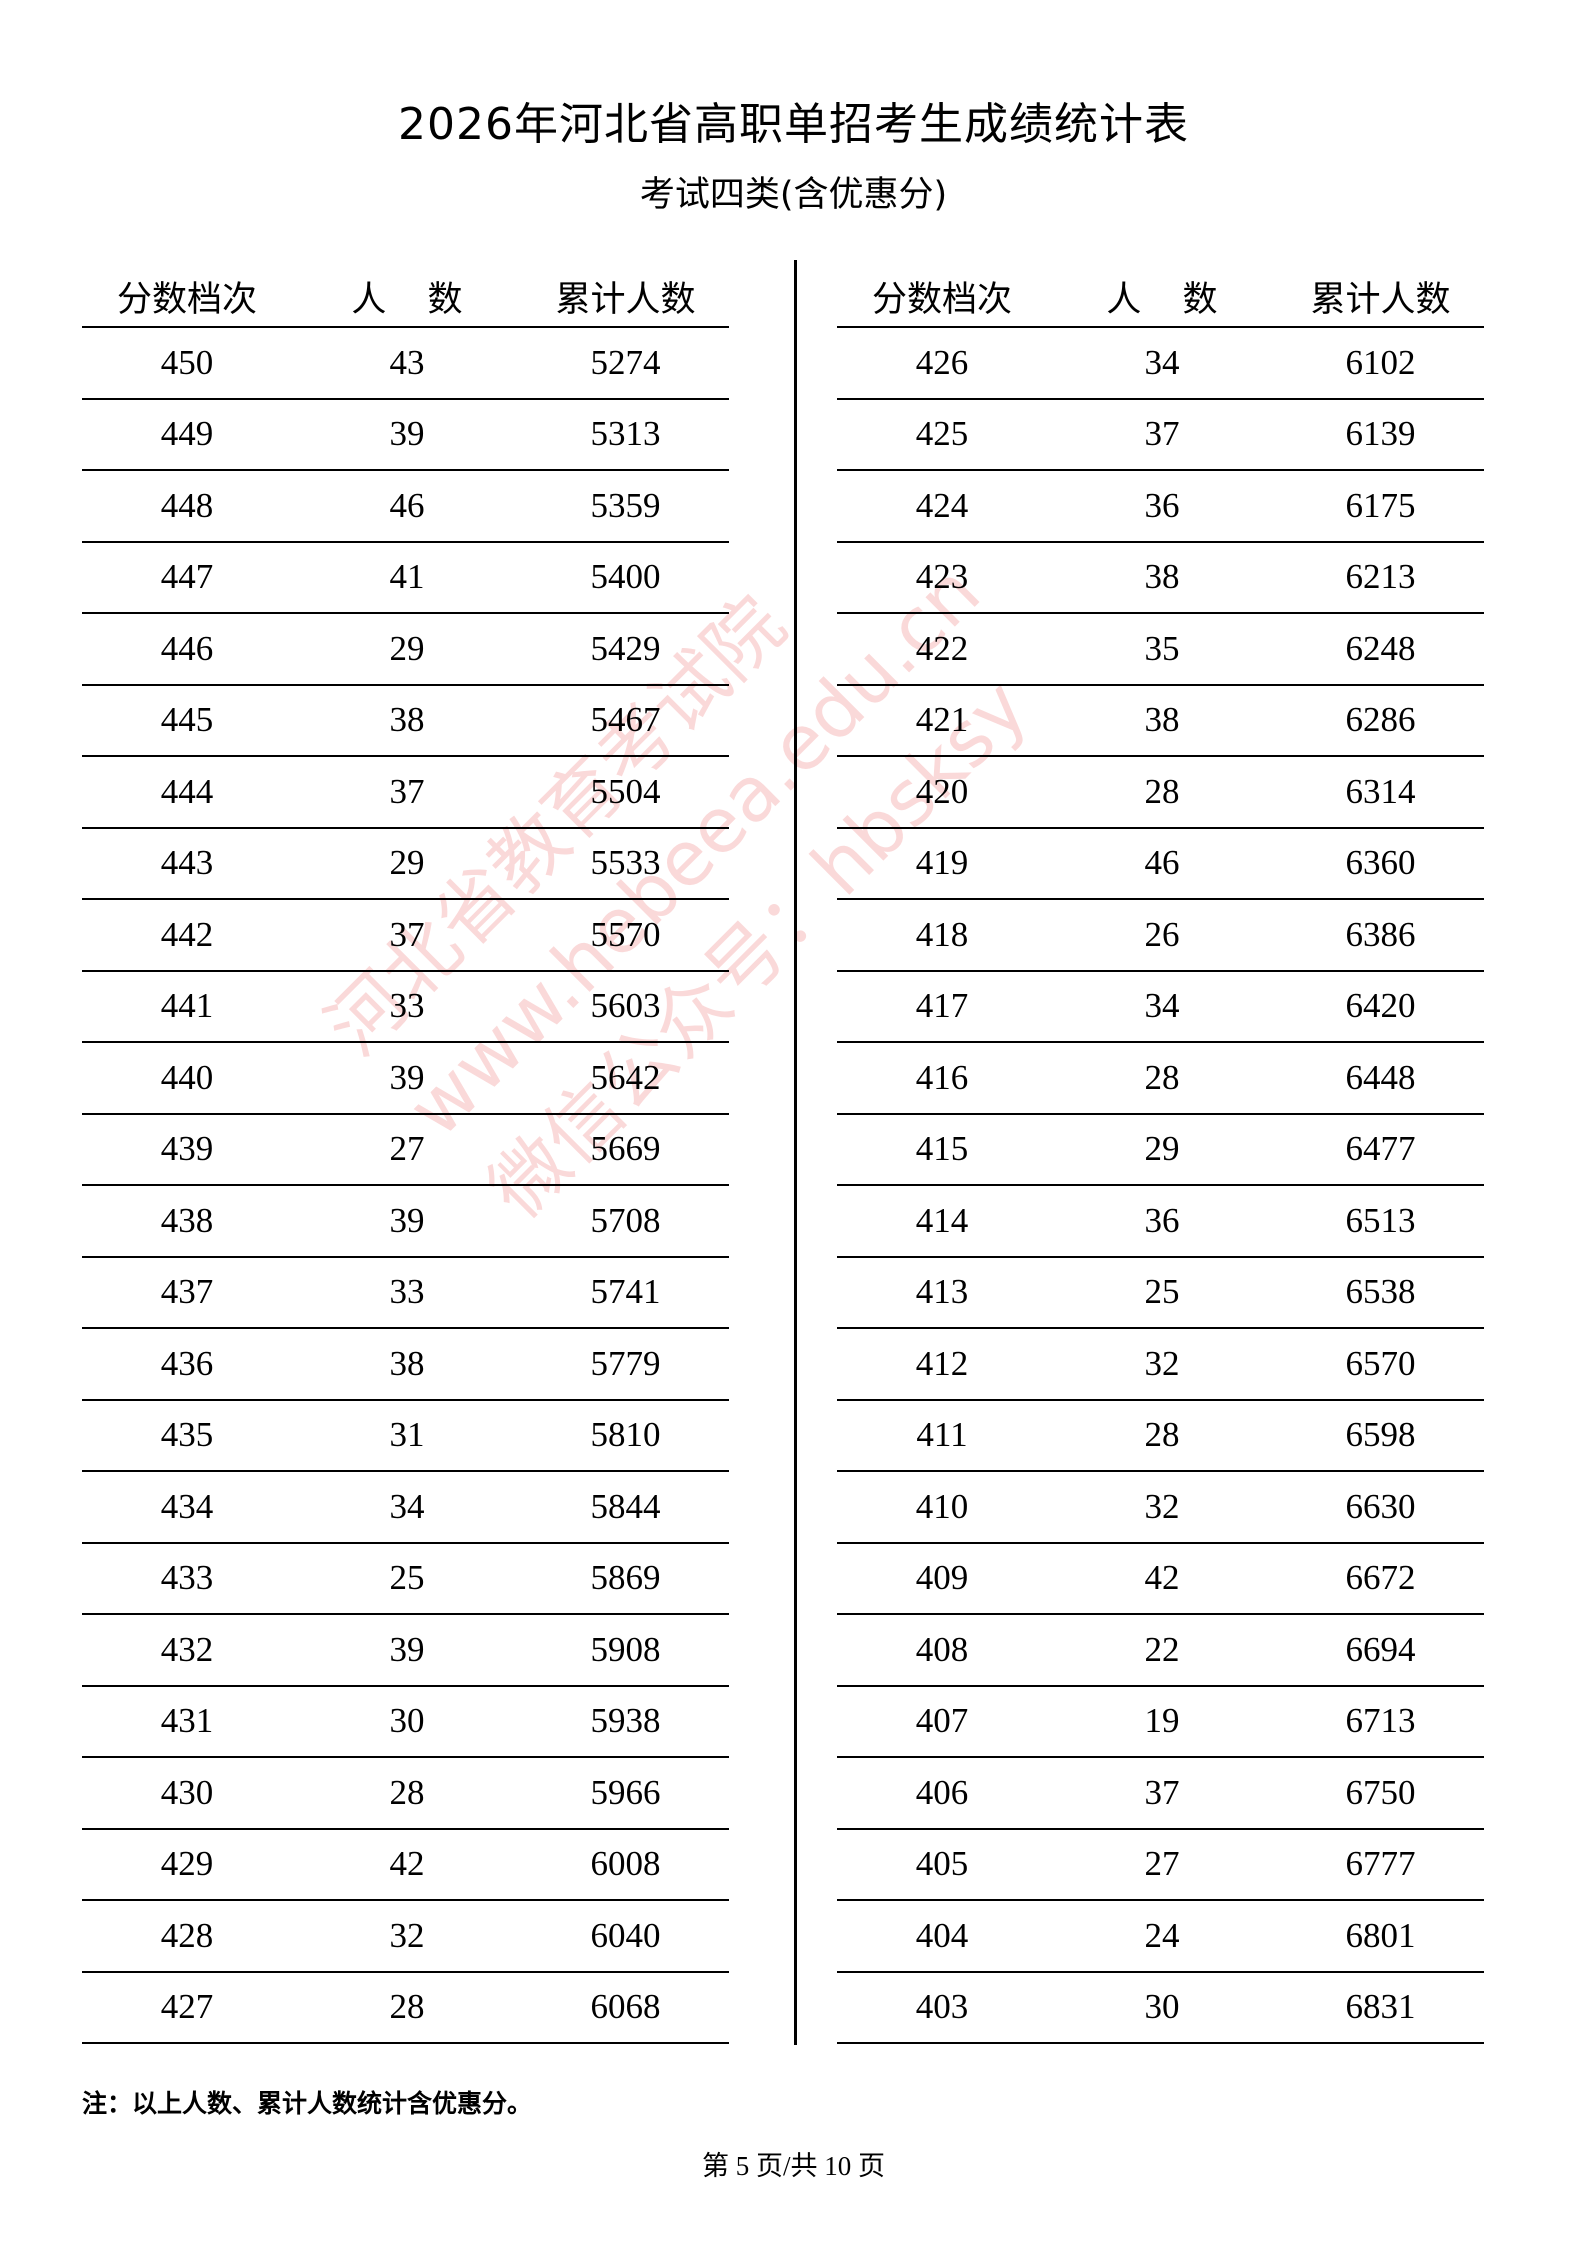  Describe the element at coordinates (1380, 577) in the screenshot. I see `cumulative-cell: 6213` at that location.